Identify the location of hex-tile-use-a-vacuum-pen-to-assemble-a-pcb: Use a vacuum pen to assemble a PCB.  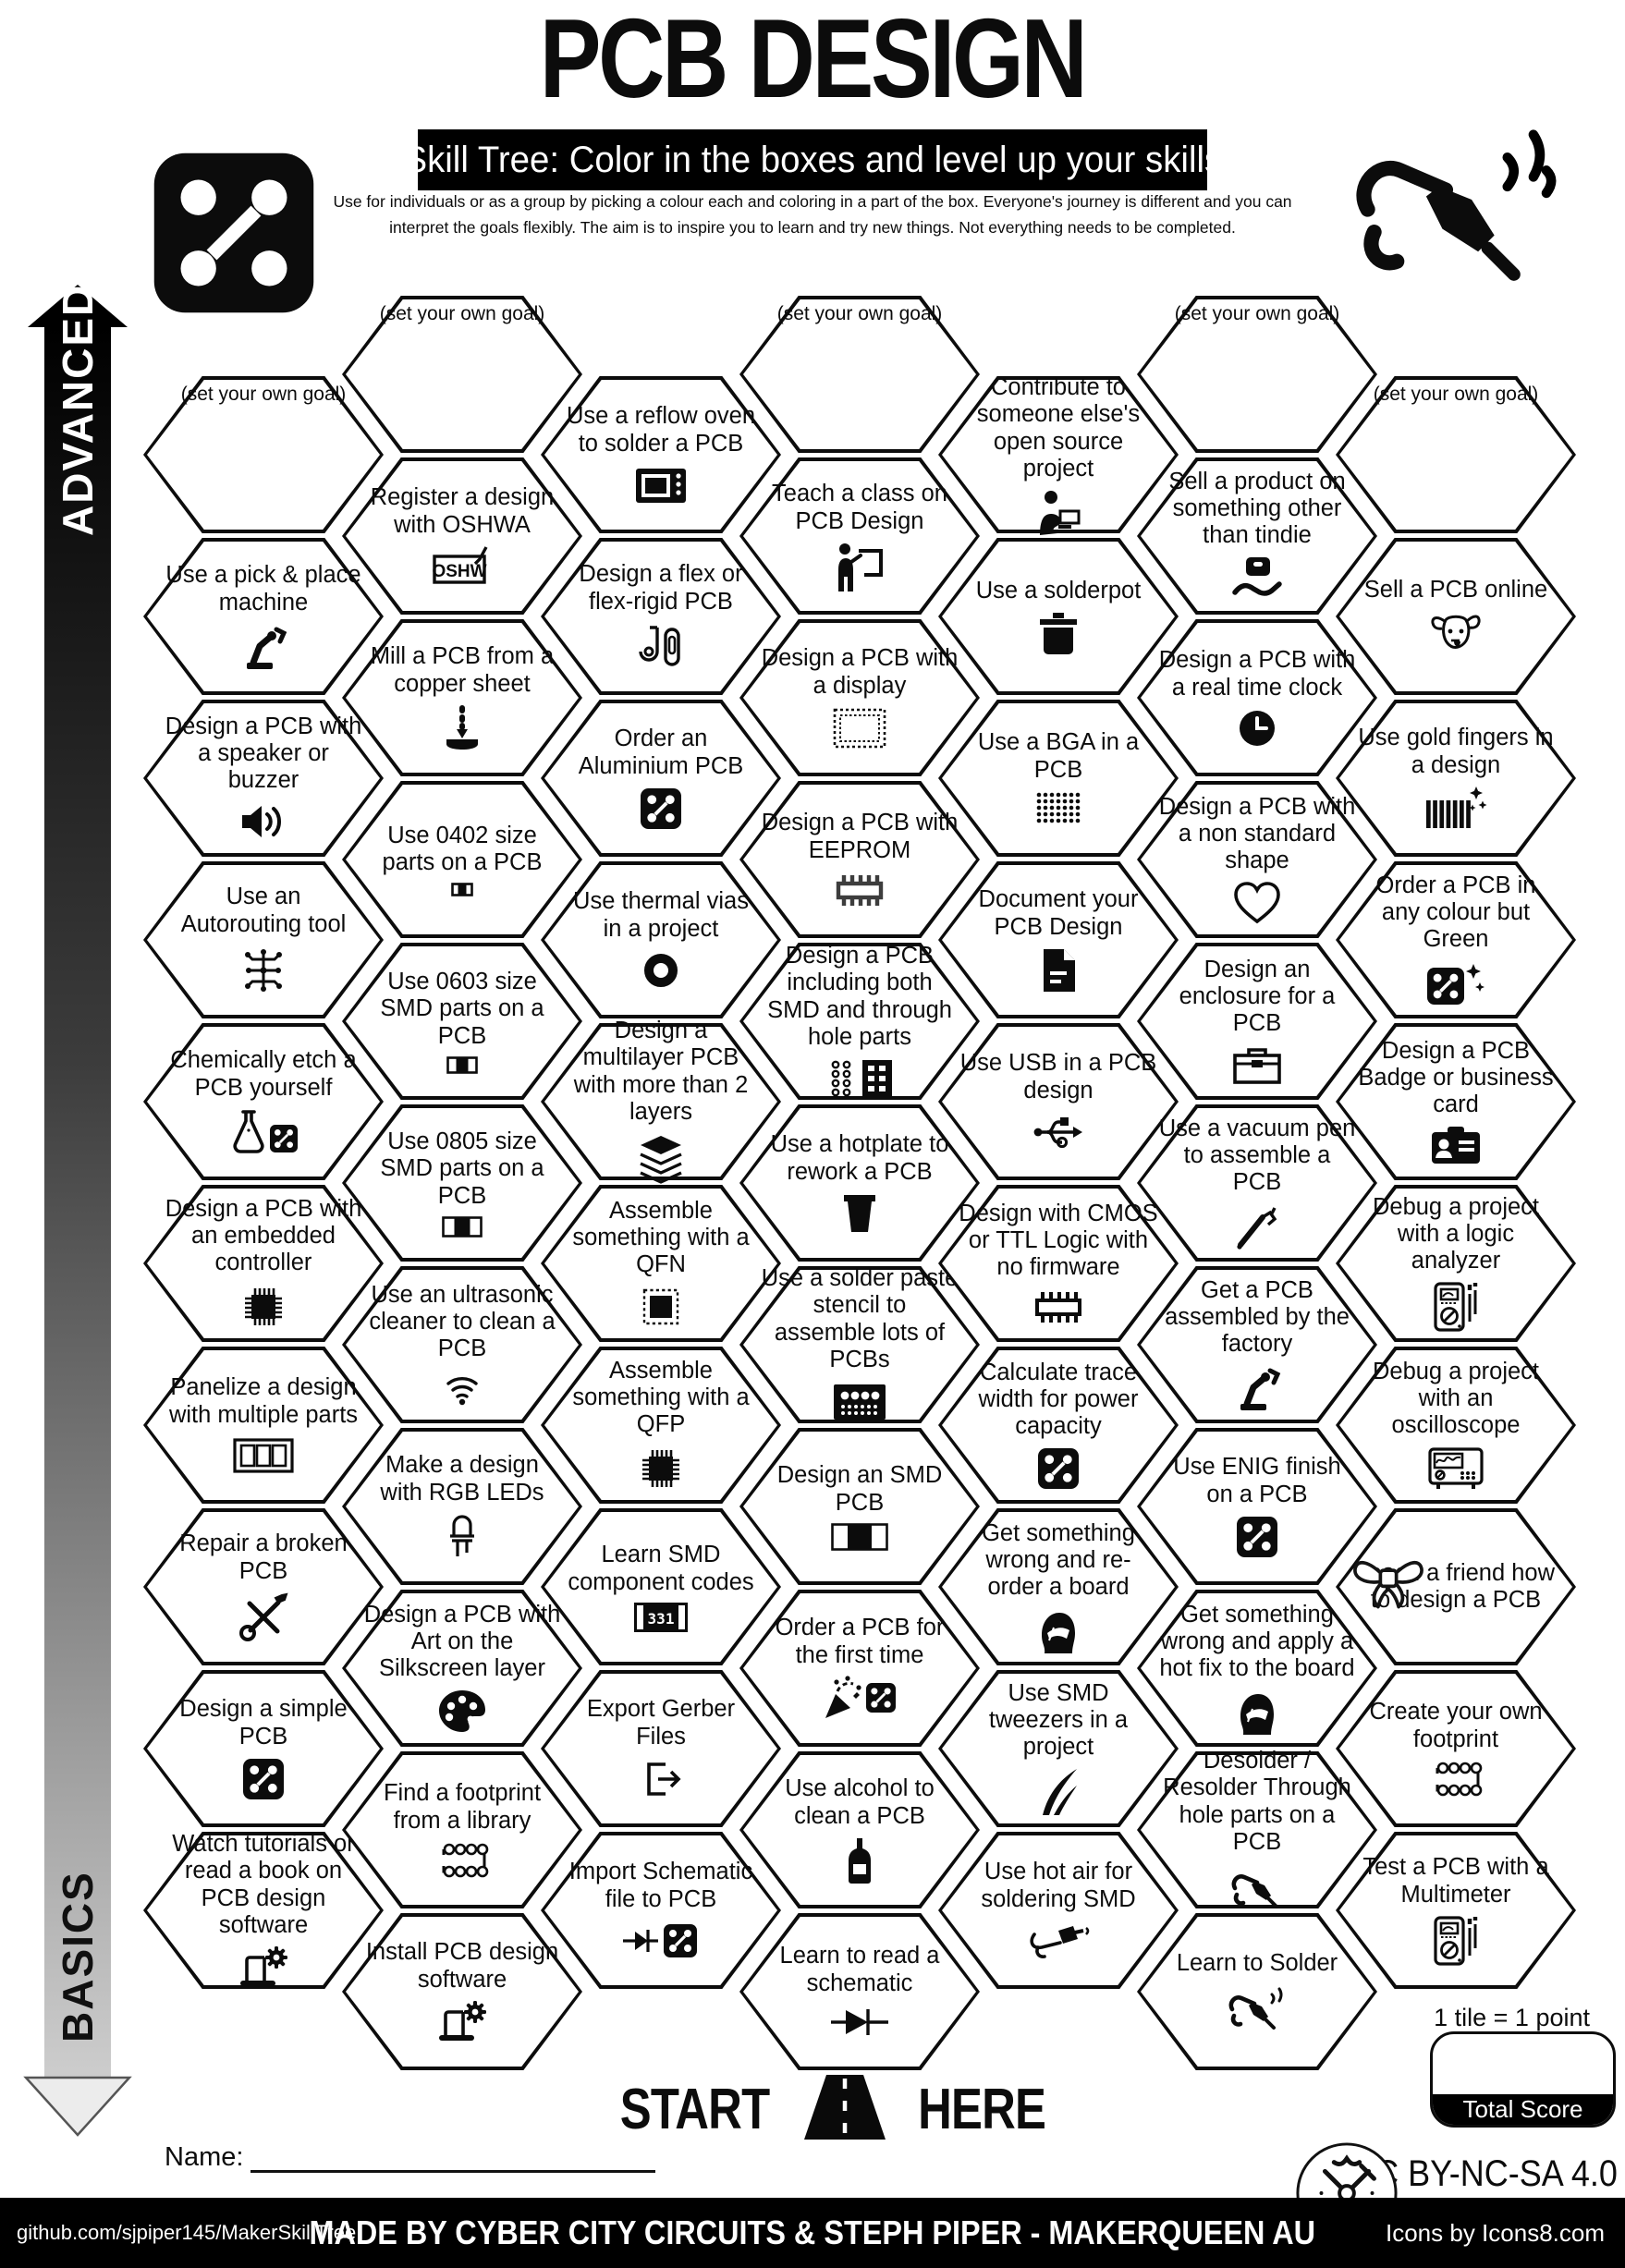
(1257, 1183).